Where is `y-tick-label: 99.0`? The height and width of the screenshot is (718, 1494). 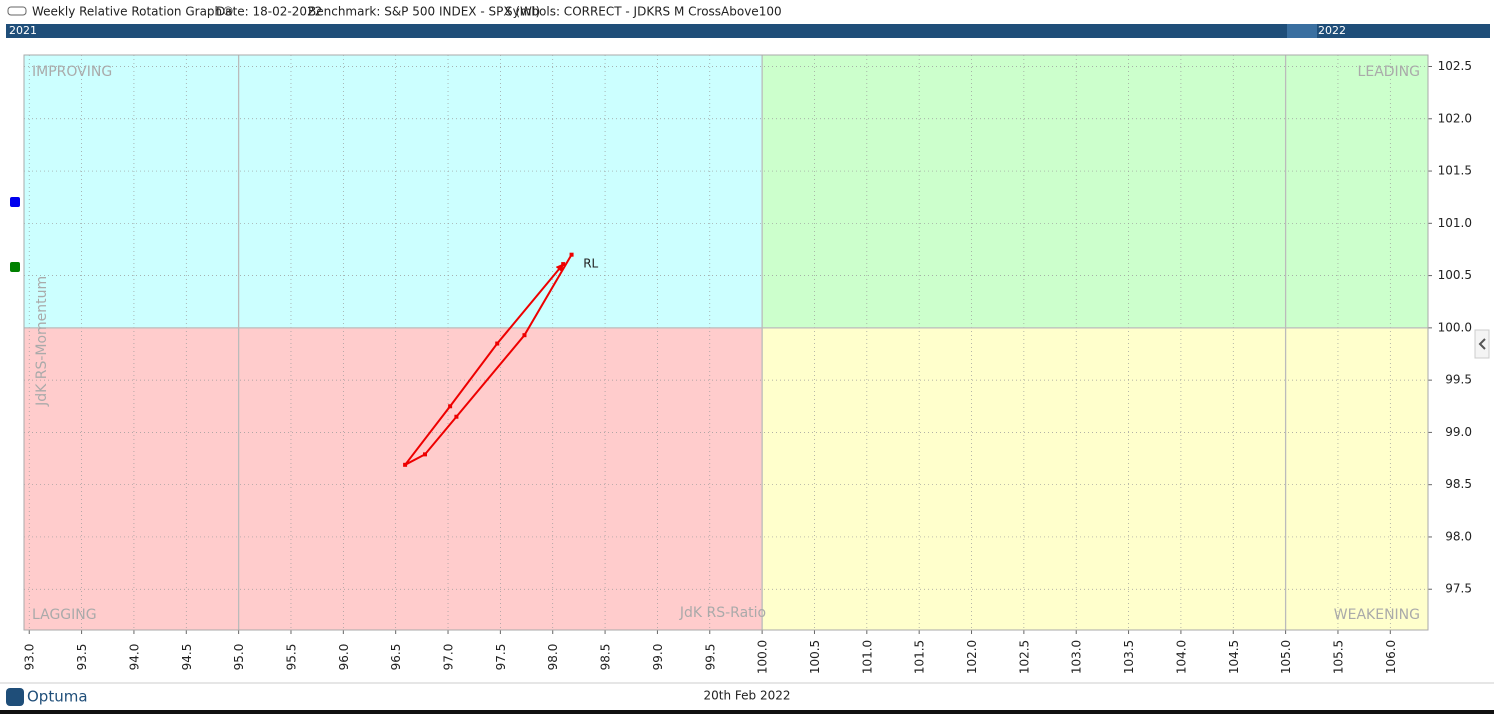 y-tick-label: 99.0 is located at coordinates (1458, 432).